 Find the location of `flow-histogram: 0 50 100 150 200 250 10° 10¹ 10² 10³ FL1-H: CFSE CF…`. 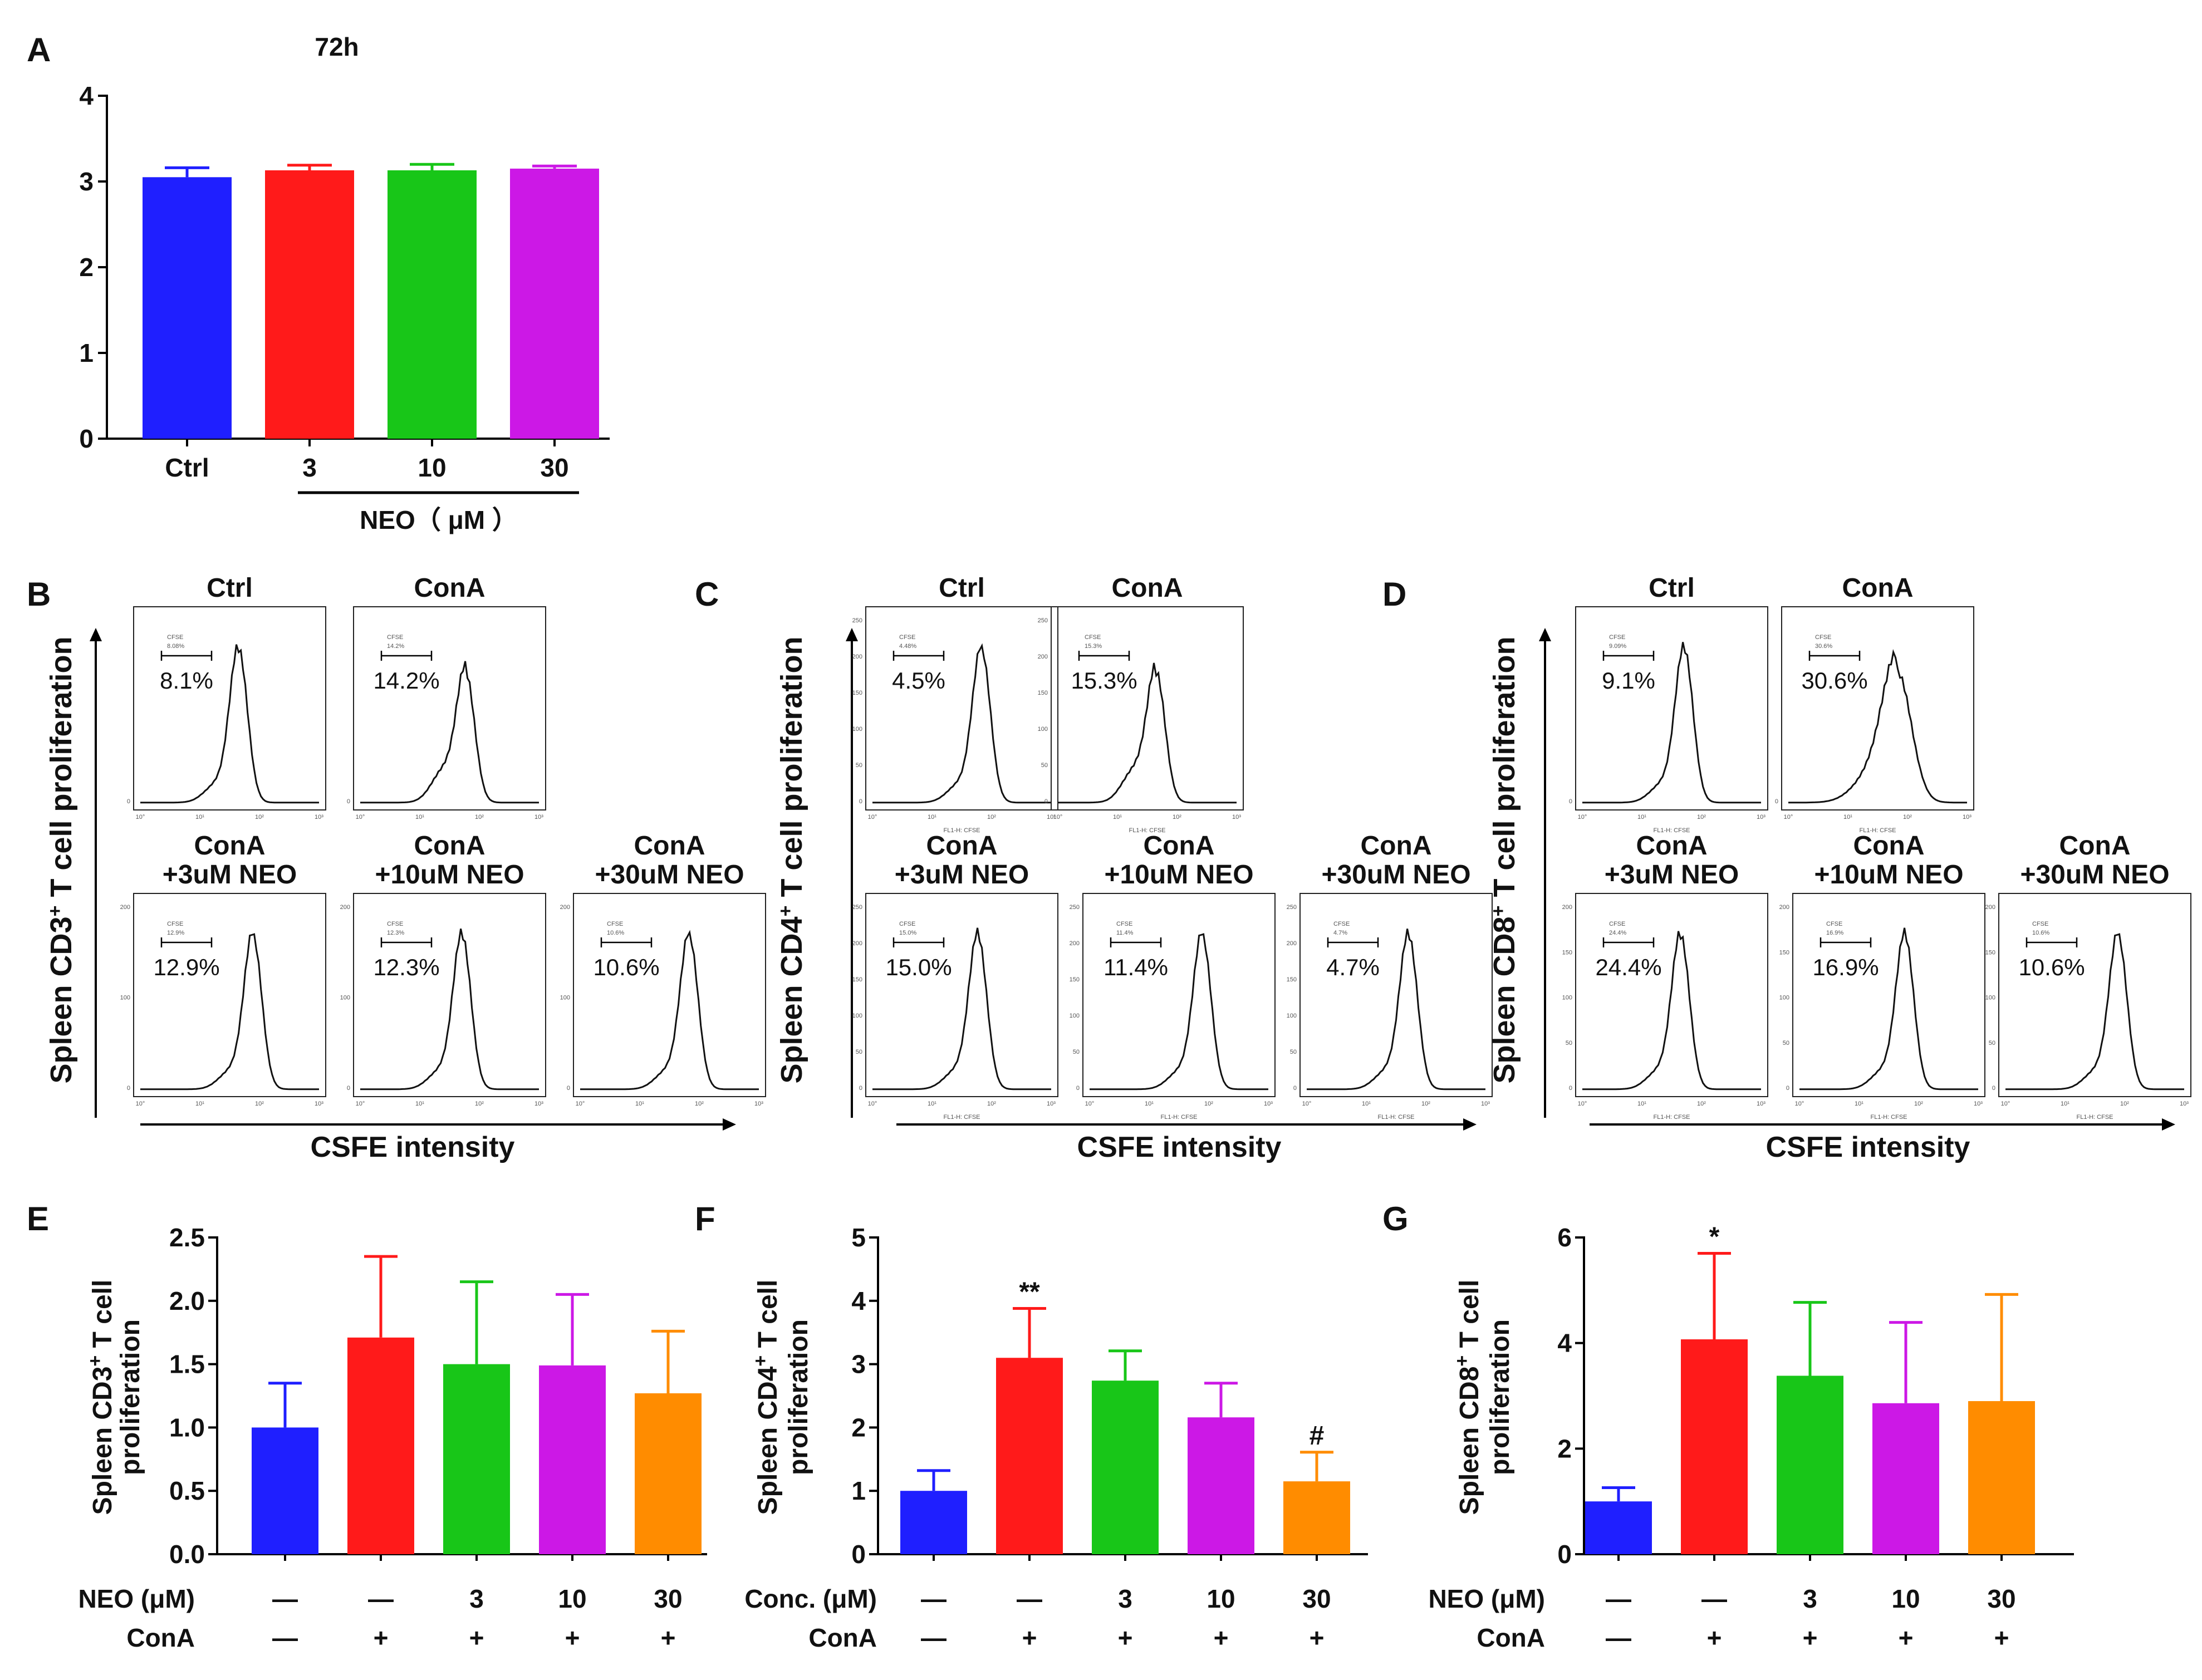

flow-histogram: 0 50 100 150 200 250 10° 10¹ 10² 10³ FL1-H: CFSE CF… is located at coordinates (1141, 704).